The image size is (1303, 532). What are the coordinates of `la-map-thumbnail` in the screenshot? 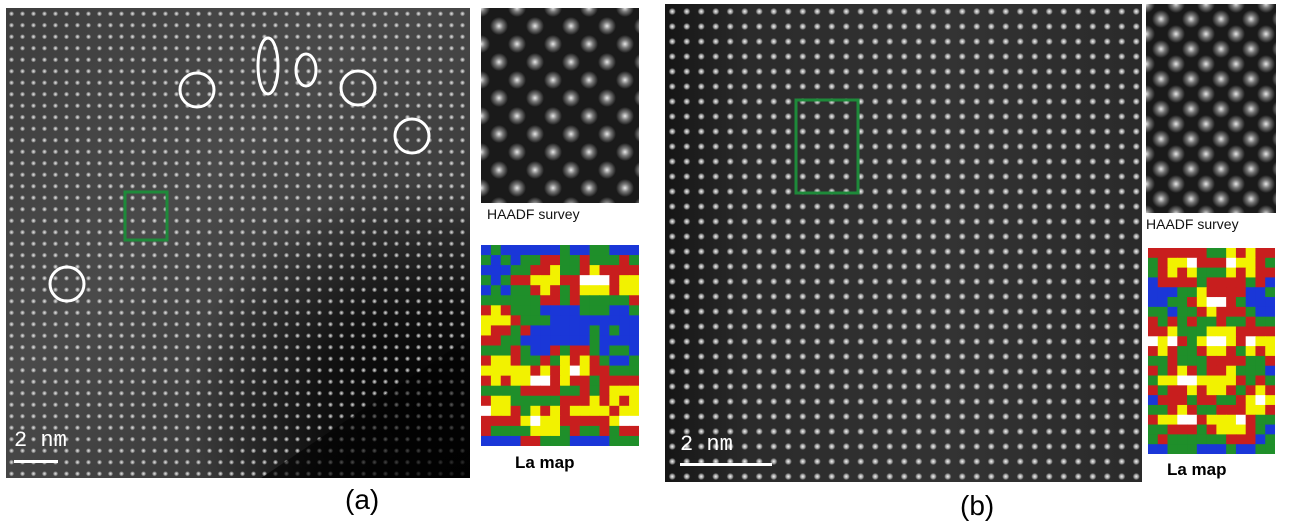 It's located at (560, 345).